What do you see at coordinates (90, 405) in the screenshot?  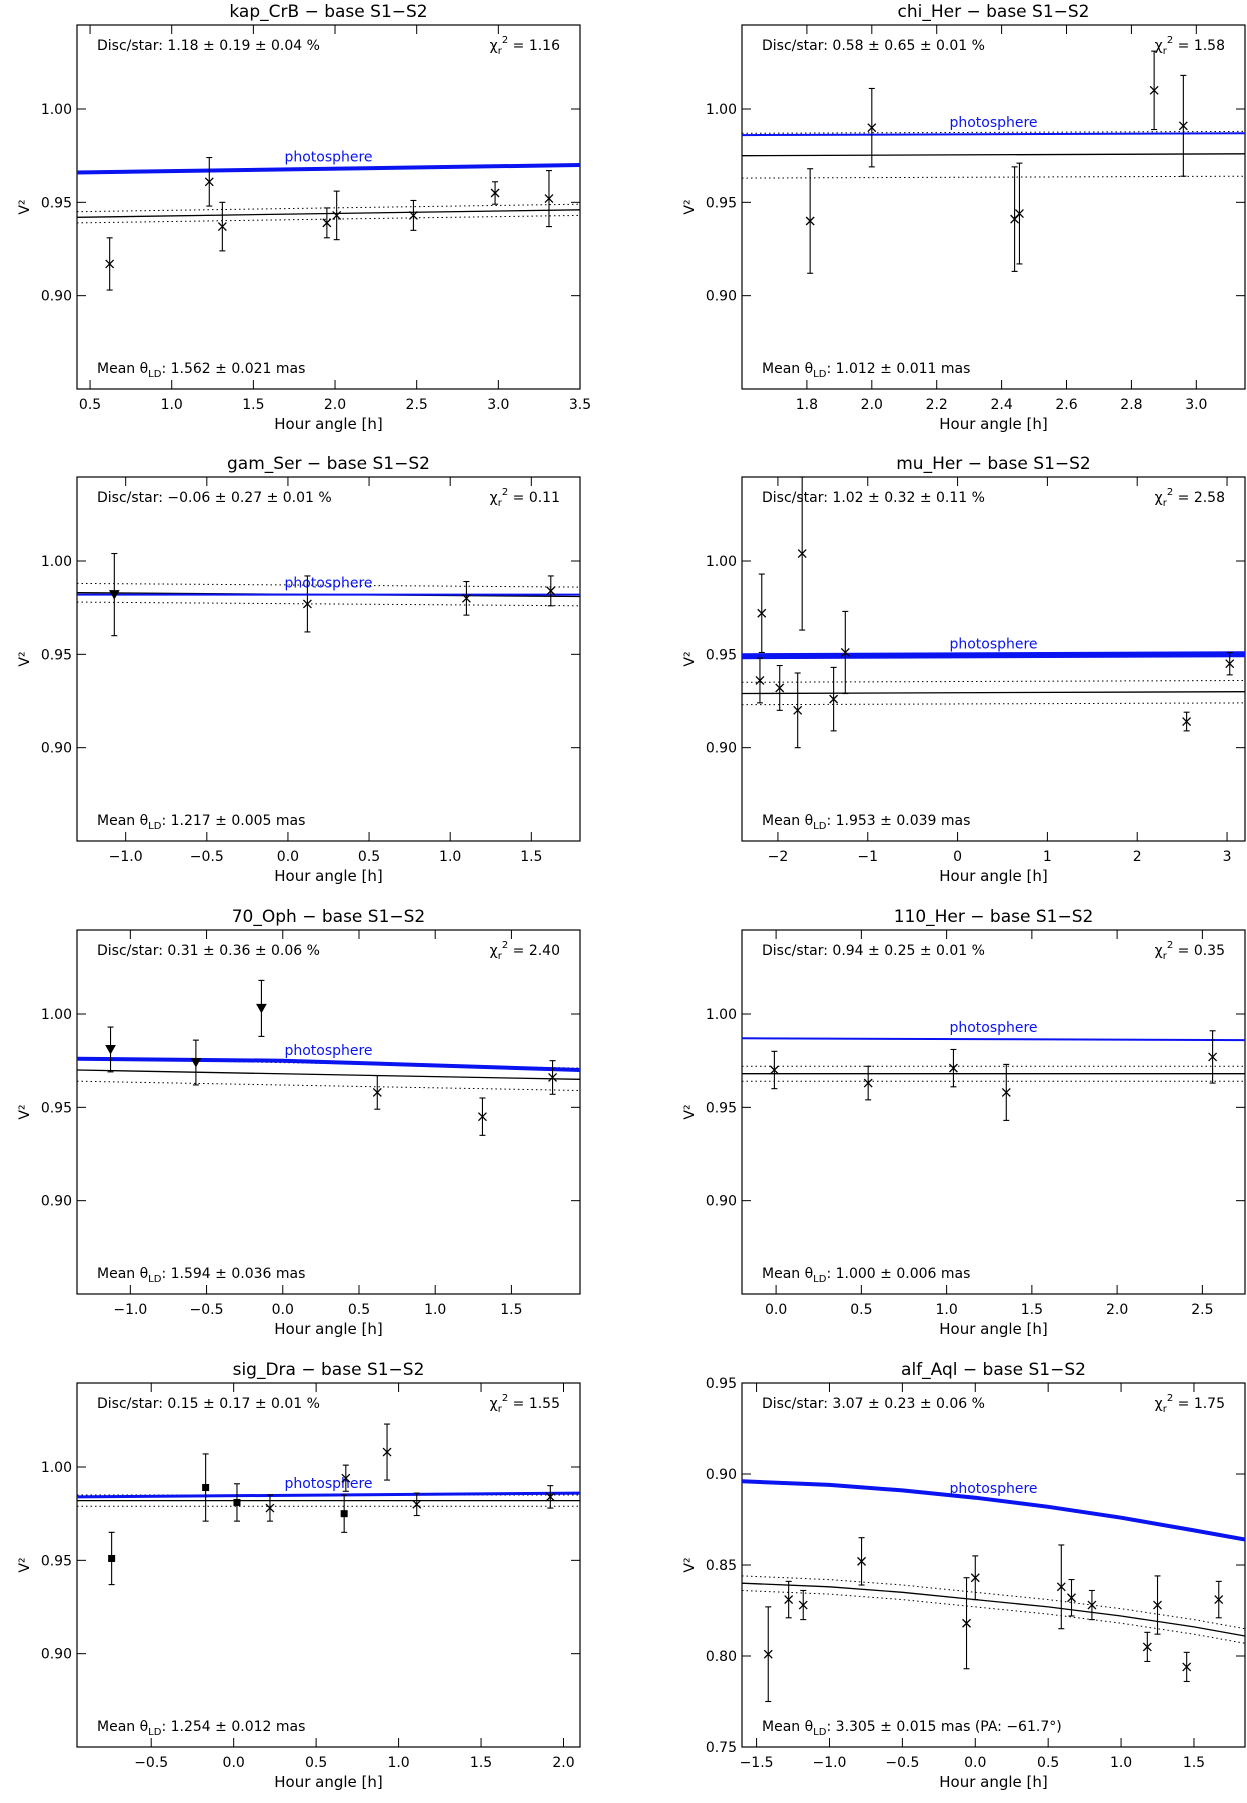 I see `x-tick-label: 0.5` at bounding box center [90, 405].